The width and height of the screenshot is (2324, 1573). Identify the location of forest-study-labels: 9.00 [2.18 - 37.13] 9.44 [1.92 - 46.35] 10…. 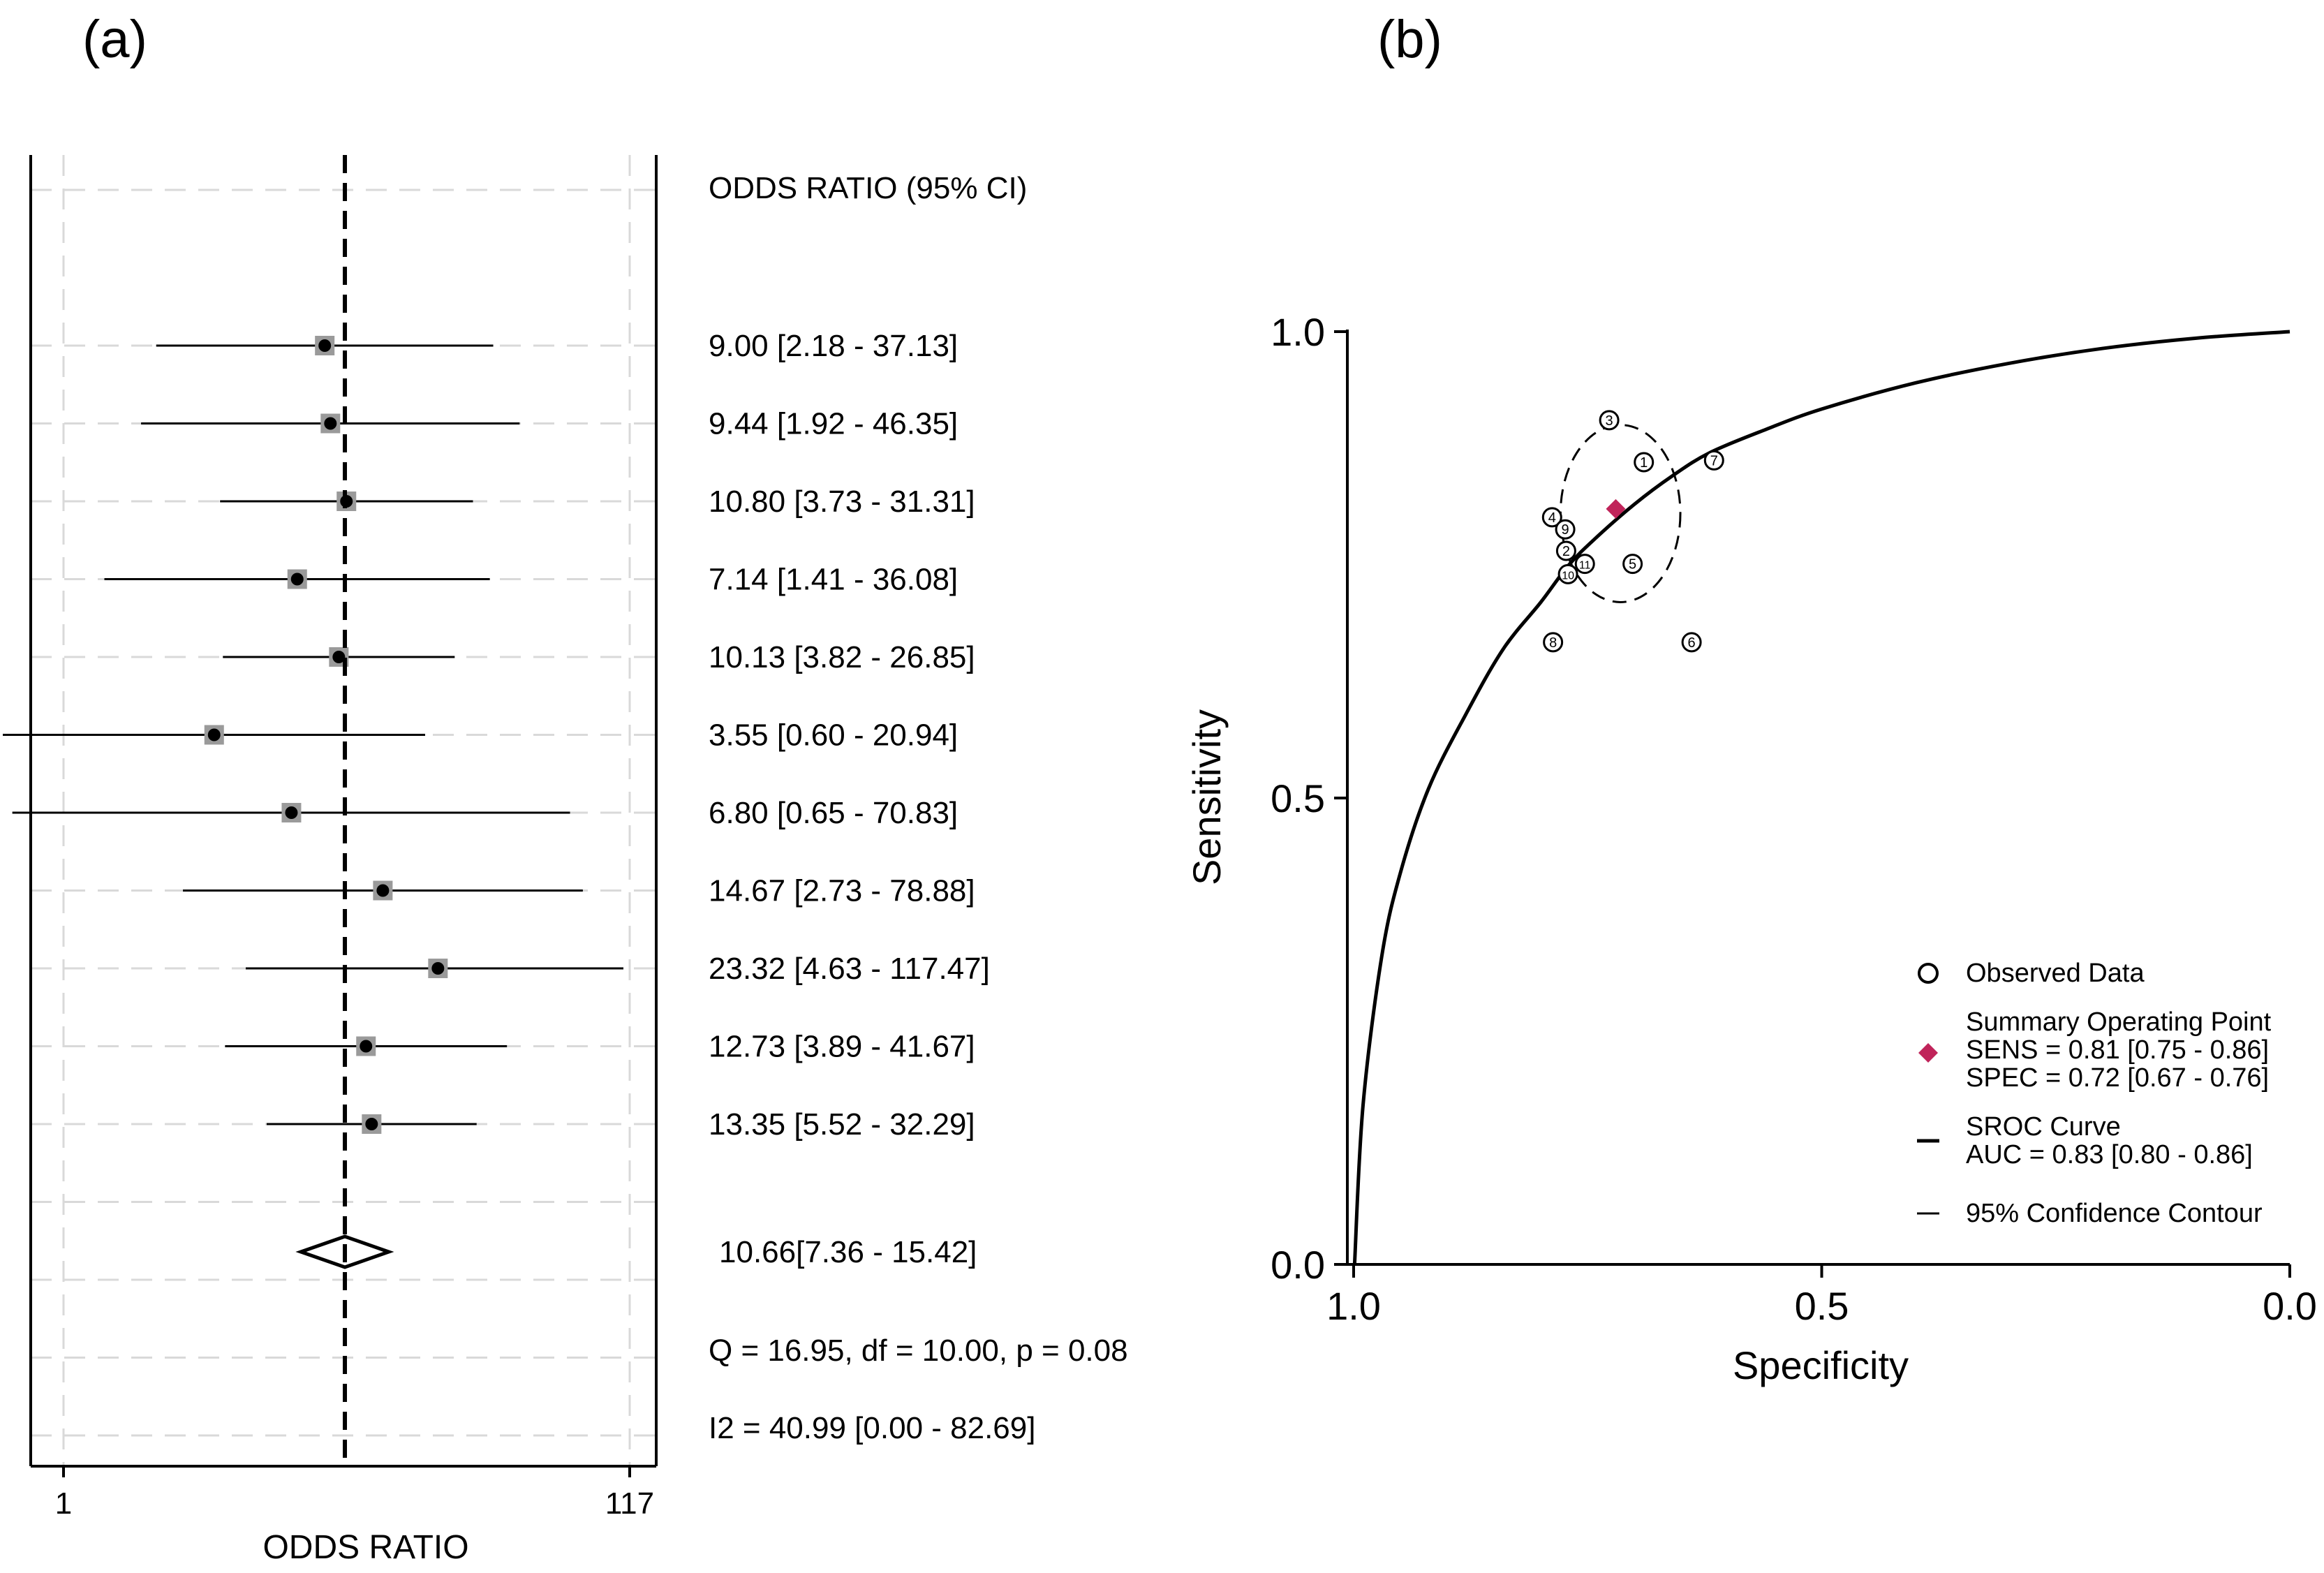
(849, 736).